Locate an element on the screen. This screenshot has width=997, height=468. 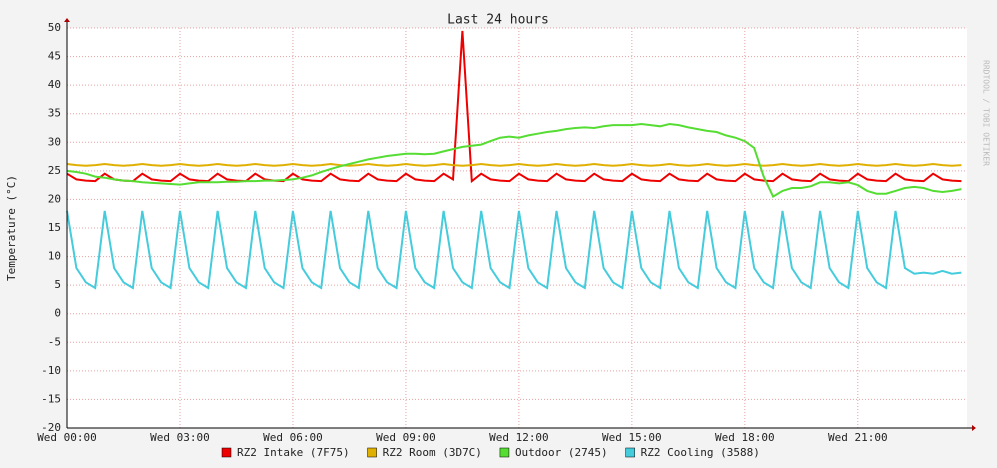
y-tick-label: 50 is located at coordinates (54, 27).